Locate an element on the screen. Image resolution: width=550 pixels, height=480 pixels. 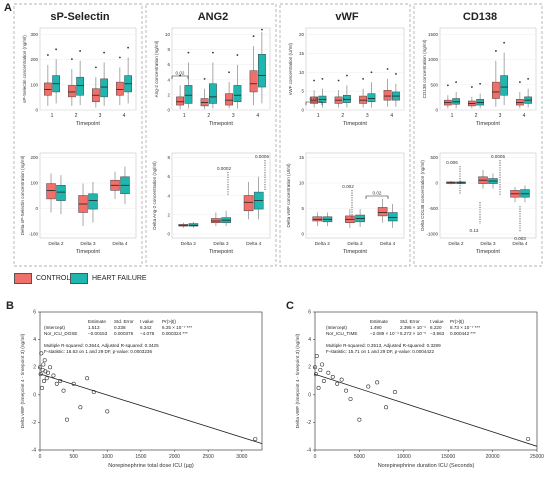
x-tick-label: 1000 is located at coordinates (107, 457).